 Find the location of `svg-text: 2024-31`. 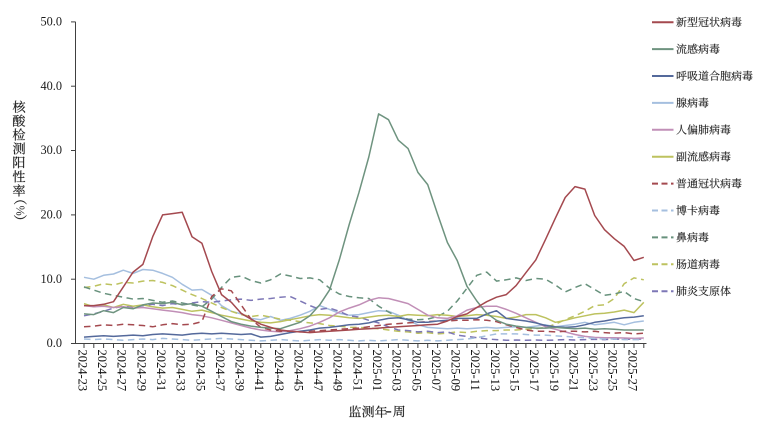

svg-text: 2024-31 is located at coordinates (161, 371).